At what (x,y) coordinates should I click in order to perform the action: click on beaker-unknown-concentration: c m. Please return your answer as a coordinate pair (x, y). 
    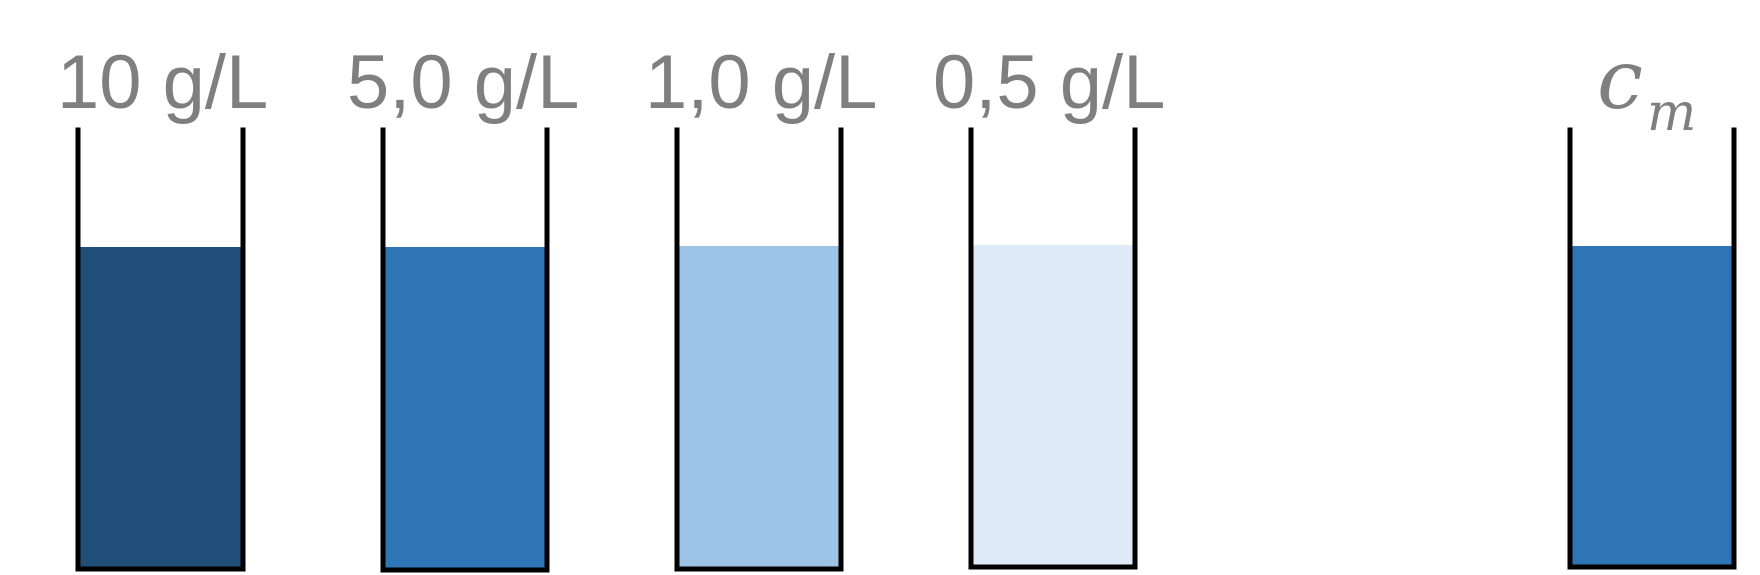
    Looking at the image, I should click on (1652, 301).